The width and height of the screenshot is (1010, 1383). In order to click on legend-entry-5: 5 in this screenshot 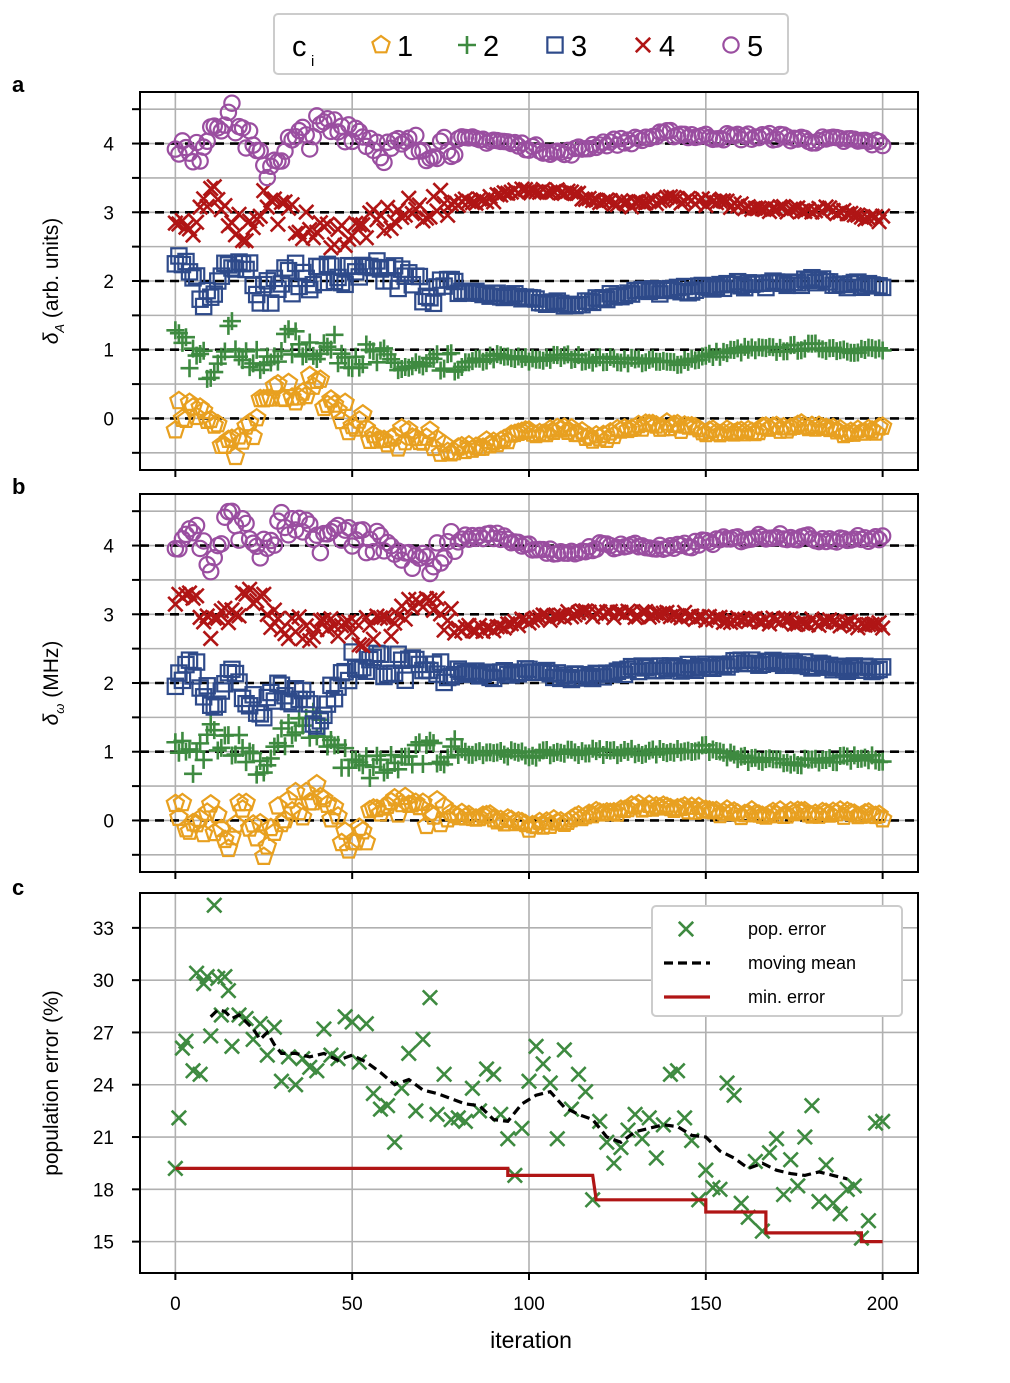, I will do `click(742, 47)`.